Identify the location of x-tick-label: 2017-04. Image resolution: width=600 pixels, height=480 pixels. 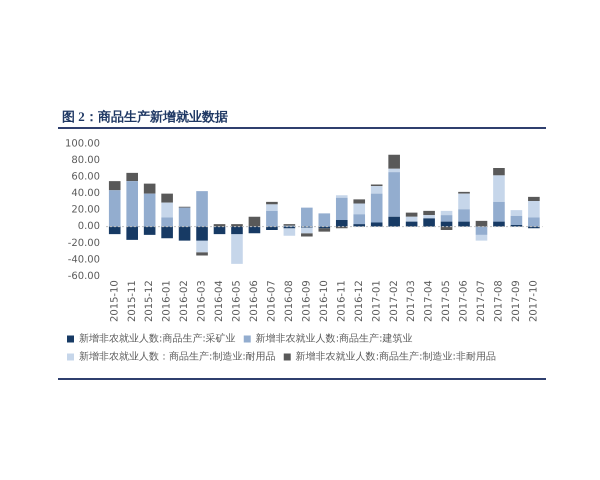
(429, 301).